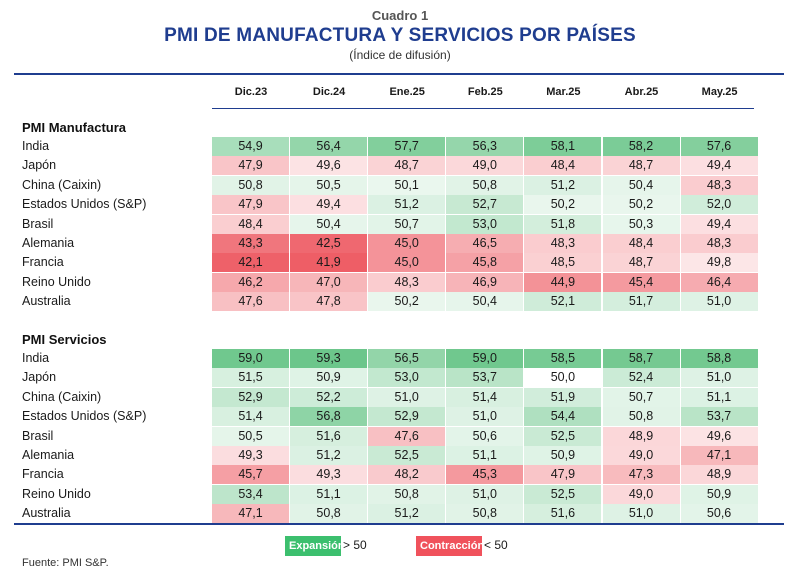 The image size is (800, 580). Describe the element at coordinates (39, 377) in the screenshot. I see `row-label: Japón` at that location.